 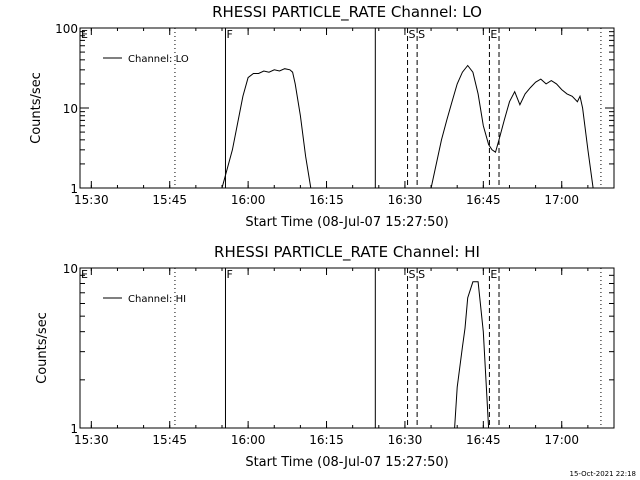 I want to click on hi-x-tick-label: 15:30, so click(x=91, y=440).